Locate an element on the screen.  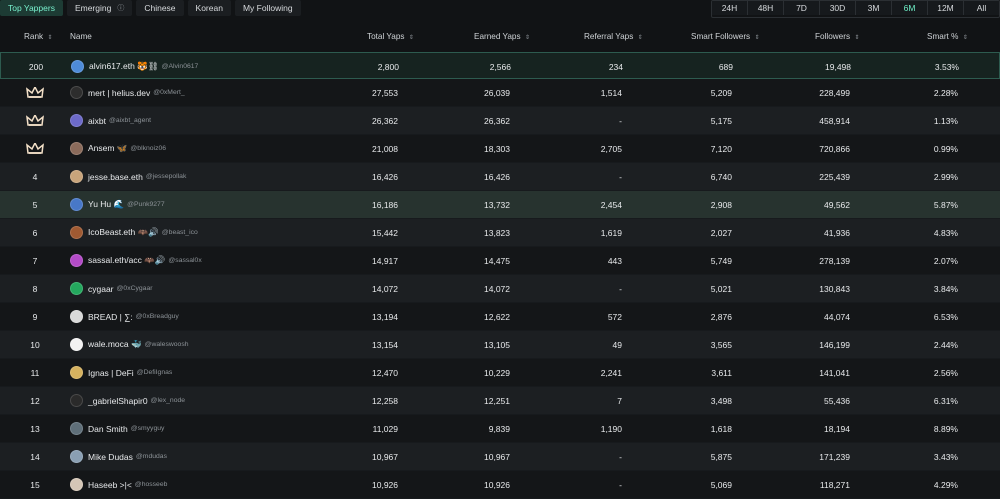
display-name: BREAD | ∑: is located at coordinates (110, 316).